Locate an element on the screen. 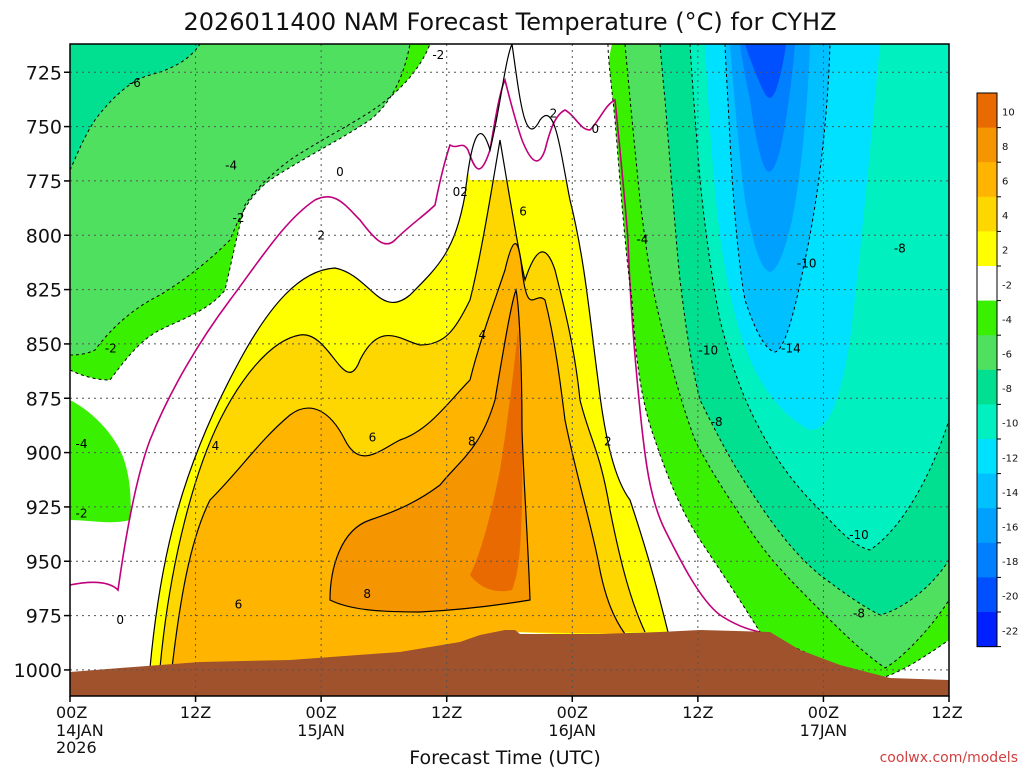  temp-band-minus18c-east is located at coordinates (767, 108).